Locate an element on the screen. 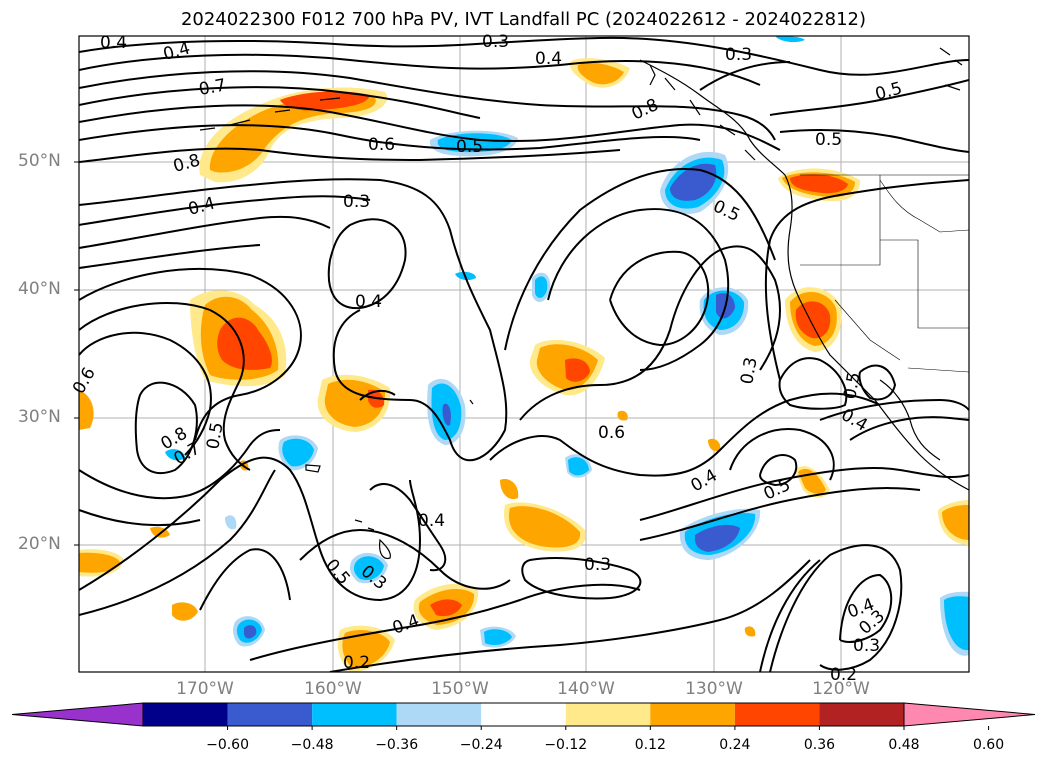 The width and height of the screenshot is (1047, 765). lon-label: 150°W is located at coordinates (460, 689).